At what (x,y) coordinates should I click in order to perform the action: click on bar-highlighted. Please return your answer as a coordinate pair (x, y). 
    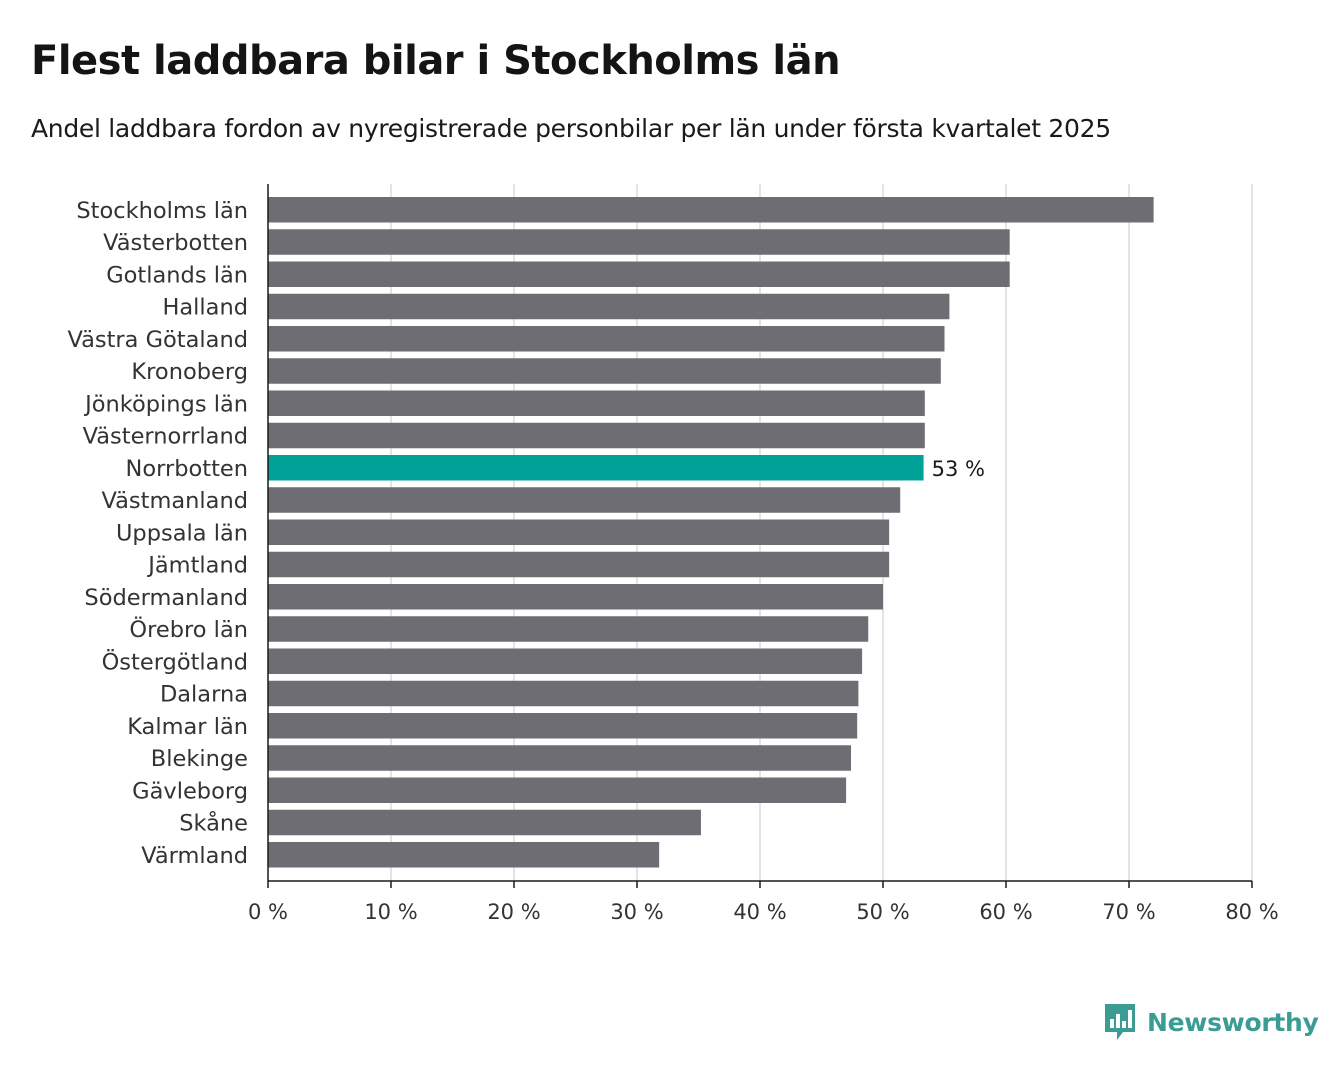
    Looking at the image, I should click on (596, 468).